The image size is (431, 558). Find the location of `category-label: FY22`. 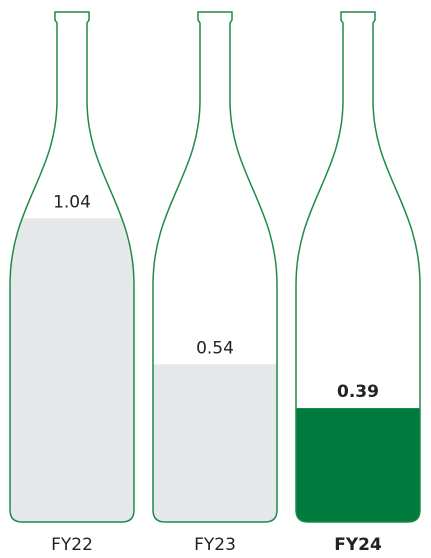

category-label: FY22 is located at coordinates (72, 545).